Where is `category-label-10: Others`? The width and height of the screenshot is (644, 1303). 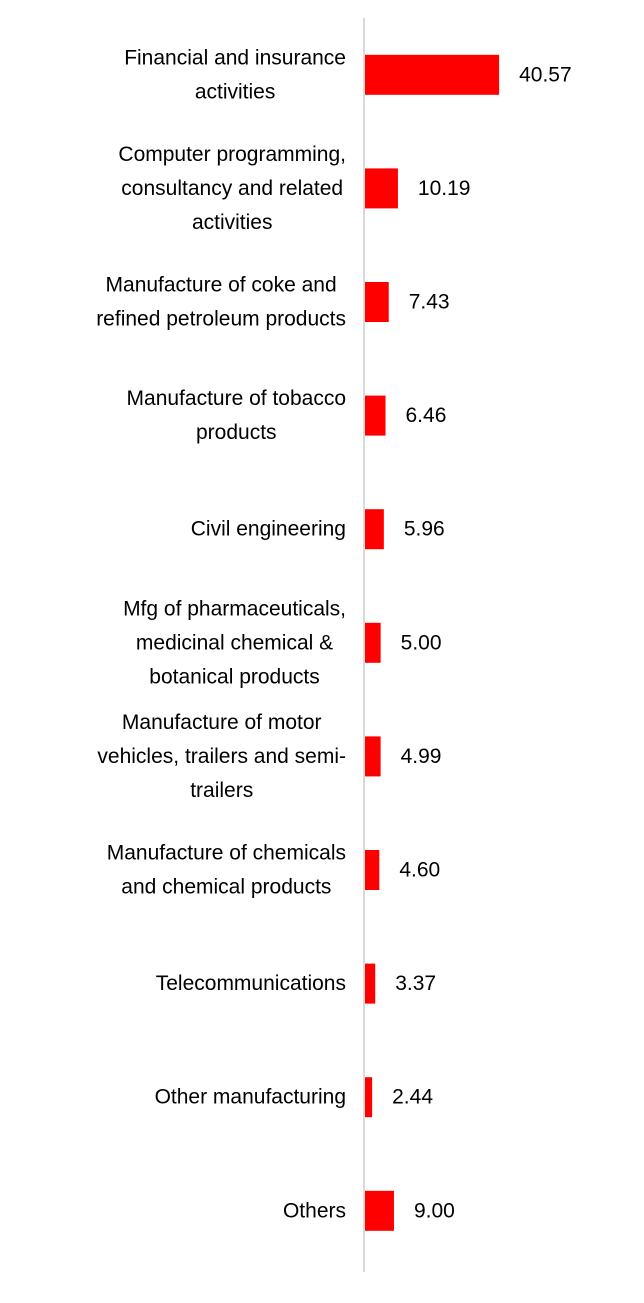
category-label-10: Others is located at coordinates (314, 1210).